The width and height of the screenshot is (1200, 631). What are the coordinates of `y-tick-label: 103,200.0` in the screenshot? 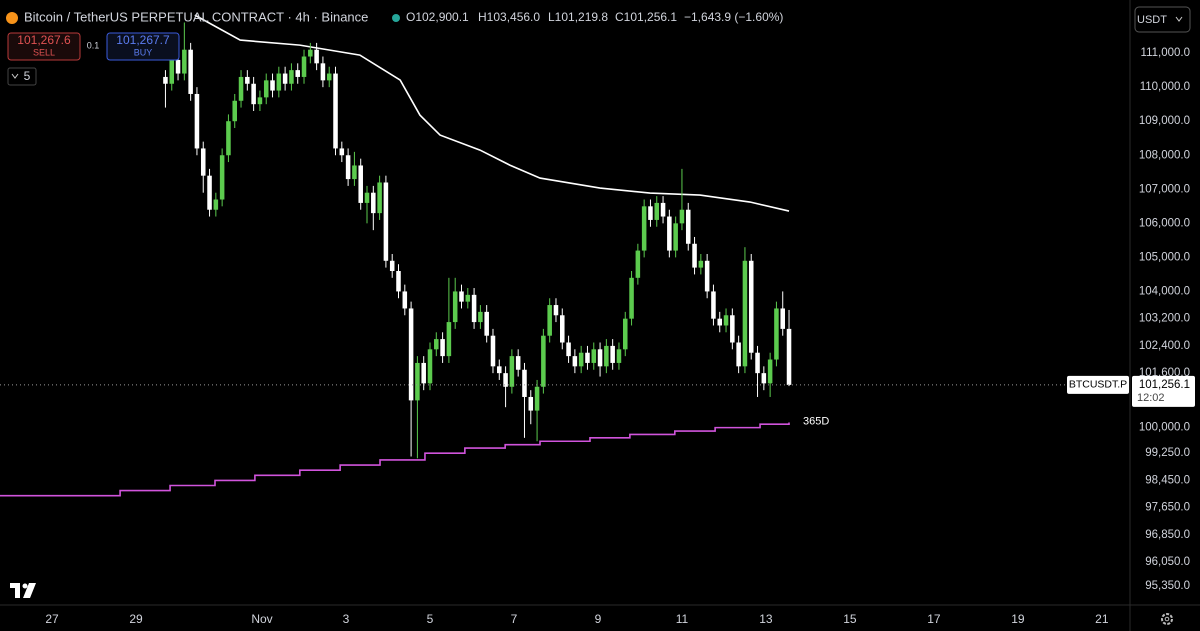 It's located at (1164, 319).